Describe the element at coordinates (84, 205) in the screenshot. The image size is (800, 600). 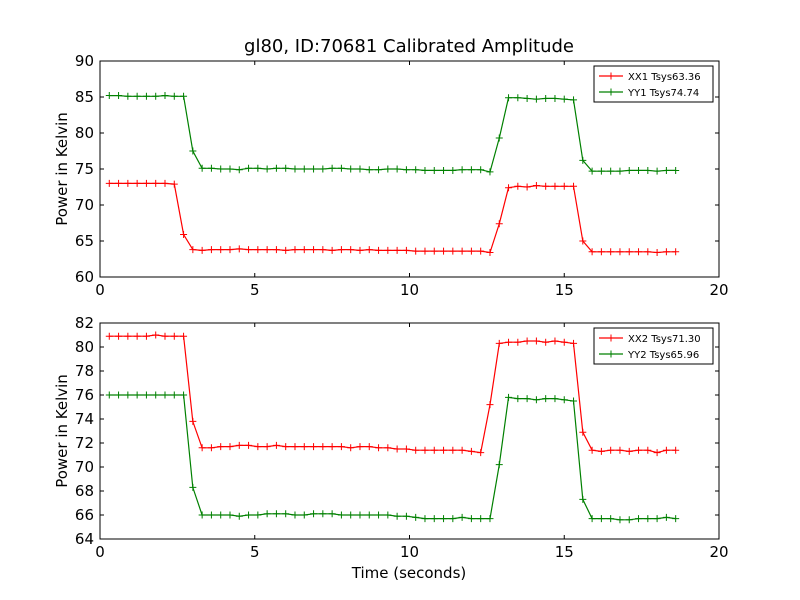
I see `top-y-tick-label: 70` at that location.